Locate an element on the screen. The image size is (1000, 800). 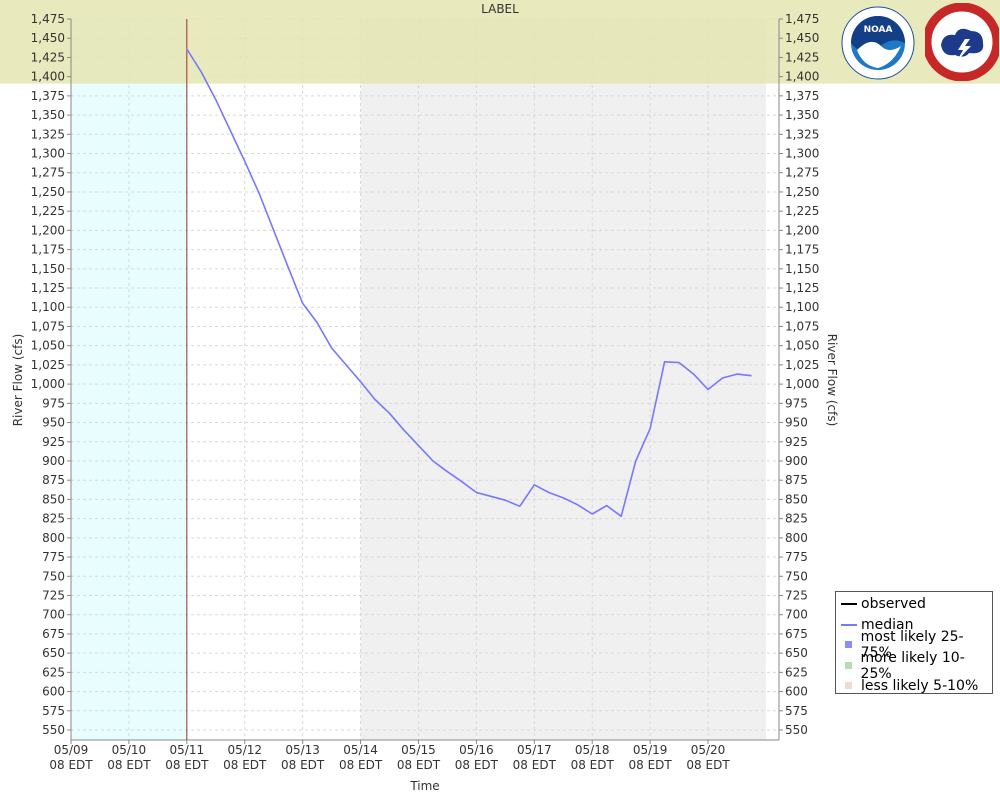
y-tick-label-right: 700 is located at coordinates (796, 615).